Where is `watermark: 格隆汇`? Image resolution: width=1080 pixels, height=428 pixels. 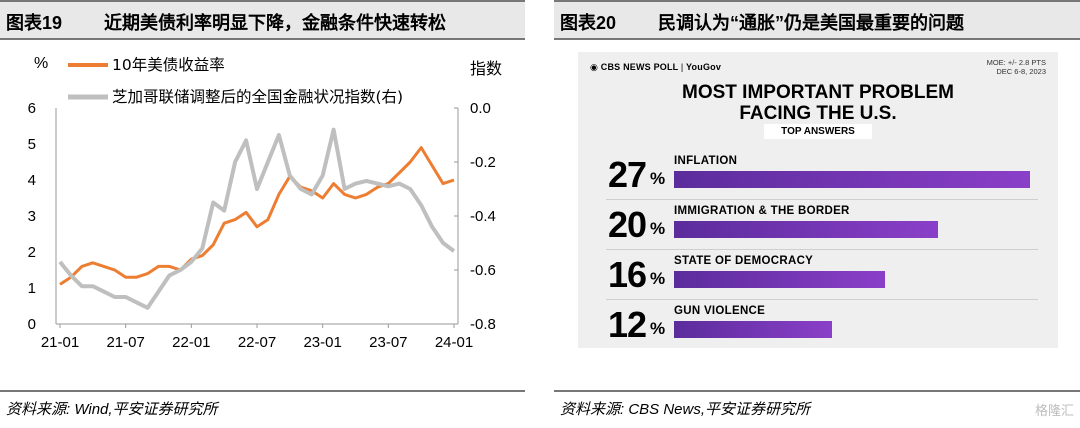
watermark: 格隆汇 is located at coordinates (1054, 410).